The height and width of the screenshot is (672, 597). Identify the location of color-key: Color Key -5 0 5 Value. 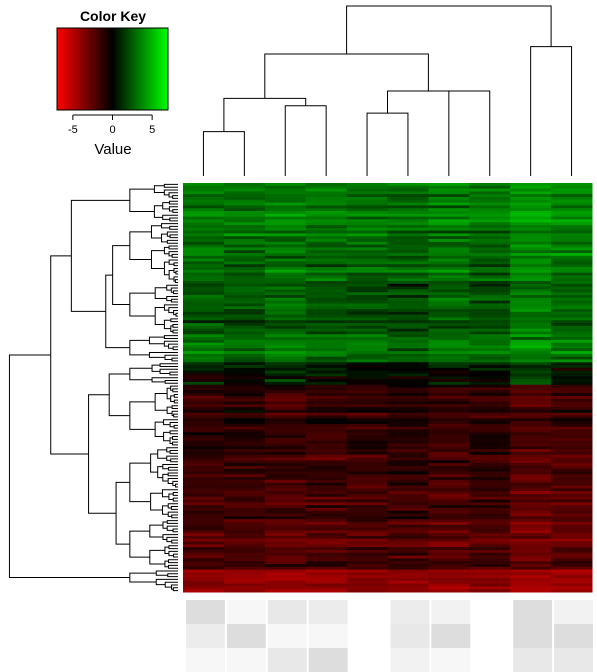
(112, 83).